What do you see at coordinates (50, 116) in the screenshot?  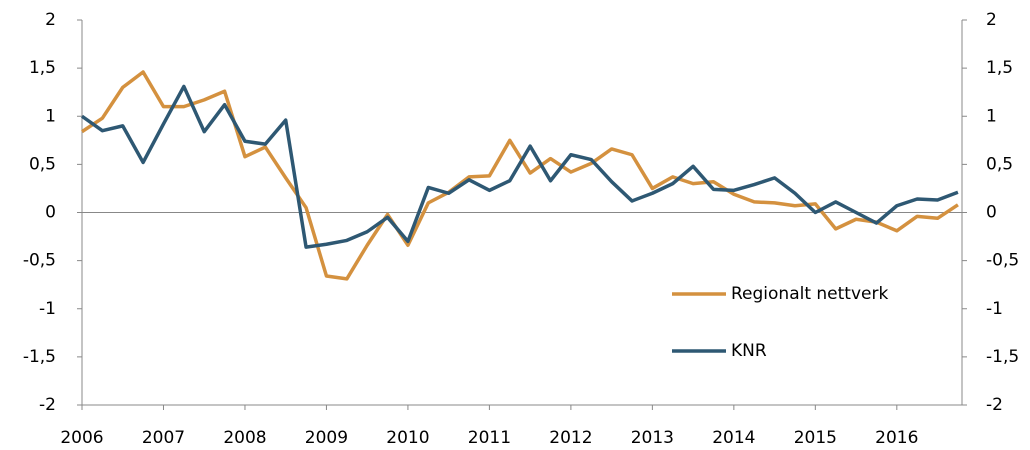 I see `y-tick-label: 1` at bounding box center [50, 116].